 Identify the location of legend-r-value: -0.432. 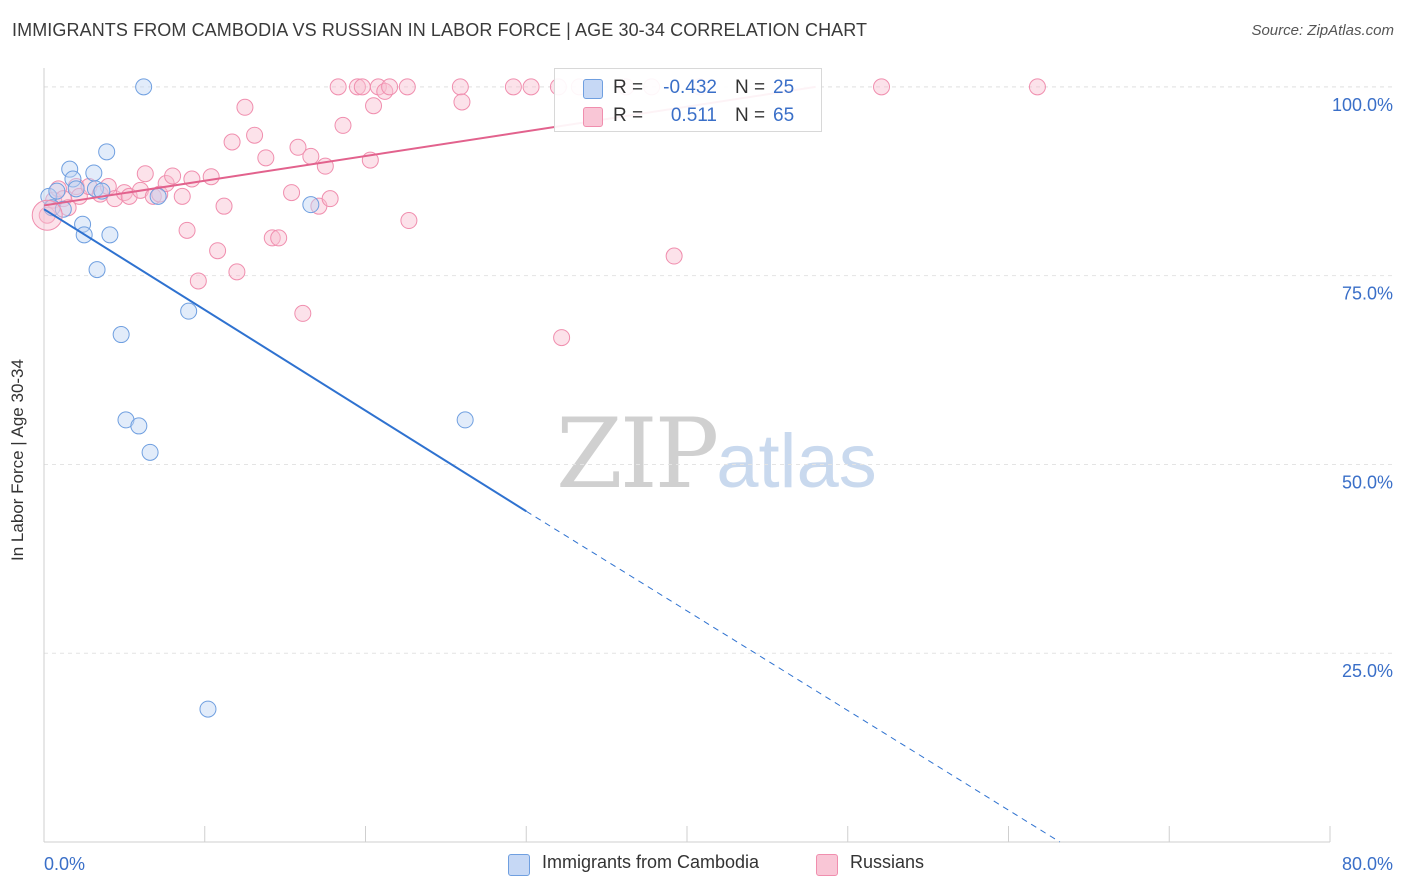
(690, 87).